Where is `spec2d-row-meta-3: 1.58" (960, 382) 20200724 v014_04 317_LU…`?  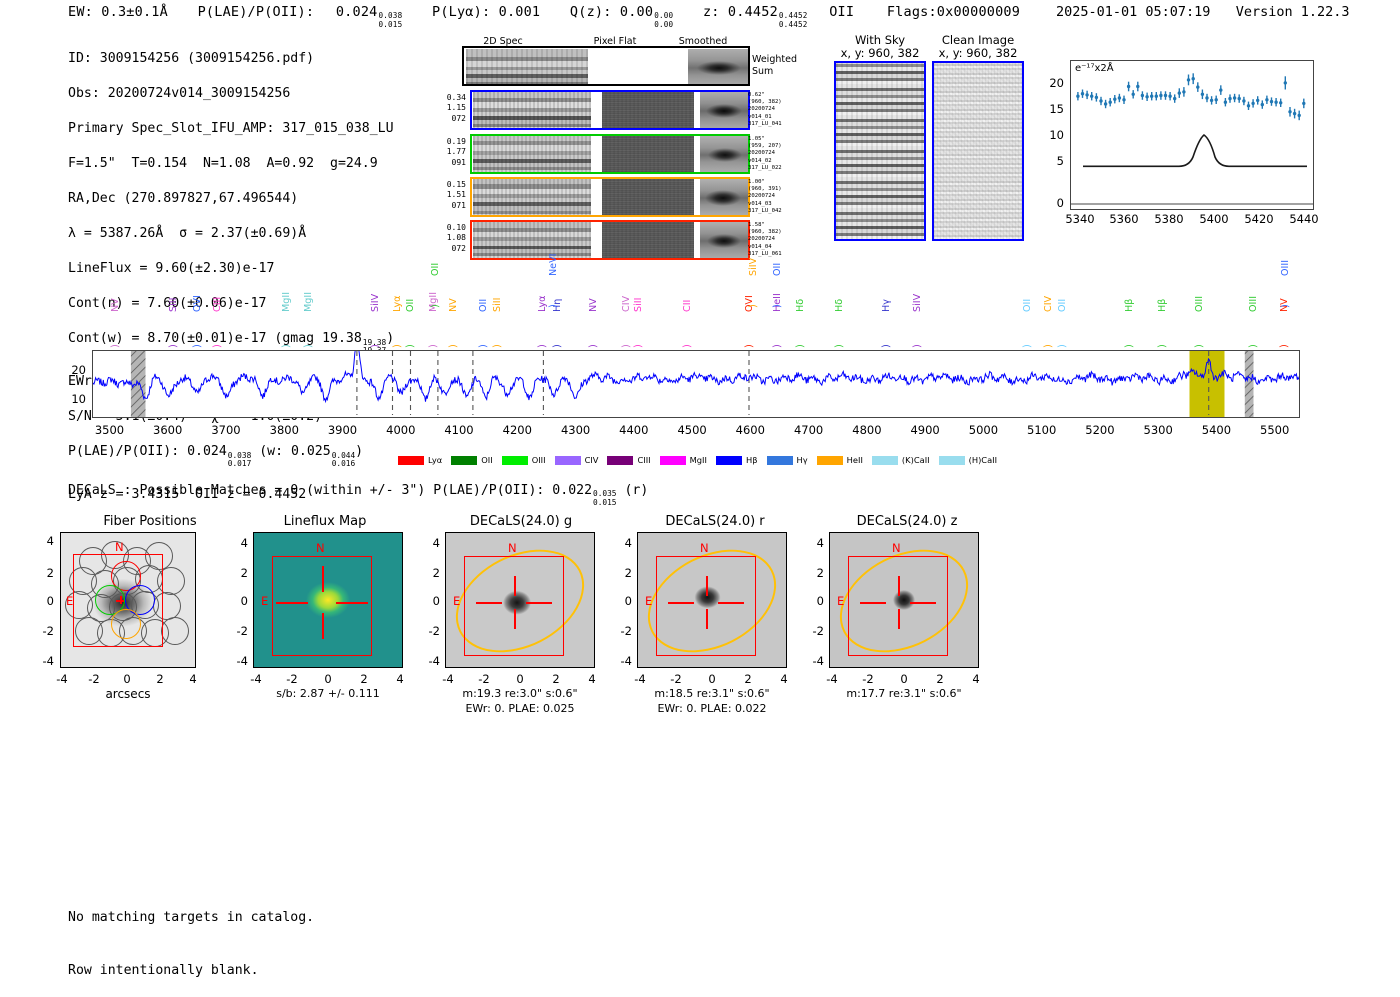
spec2d-row-meta-3: 1.58" (960, 382) 20200724 v014_04 317_LU… is located at coordinates (765, 239).